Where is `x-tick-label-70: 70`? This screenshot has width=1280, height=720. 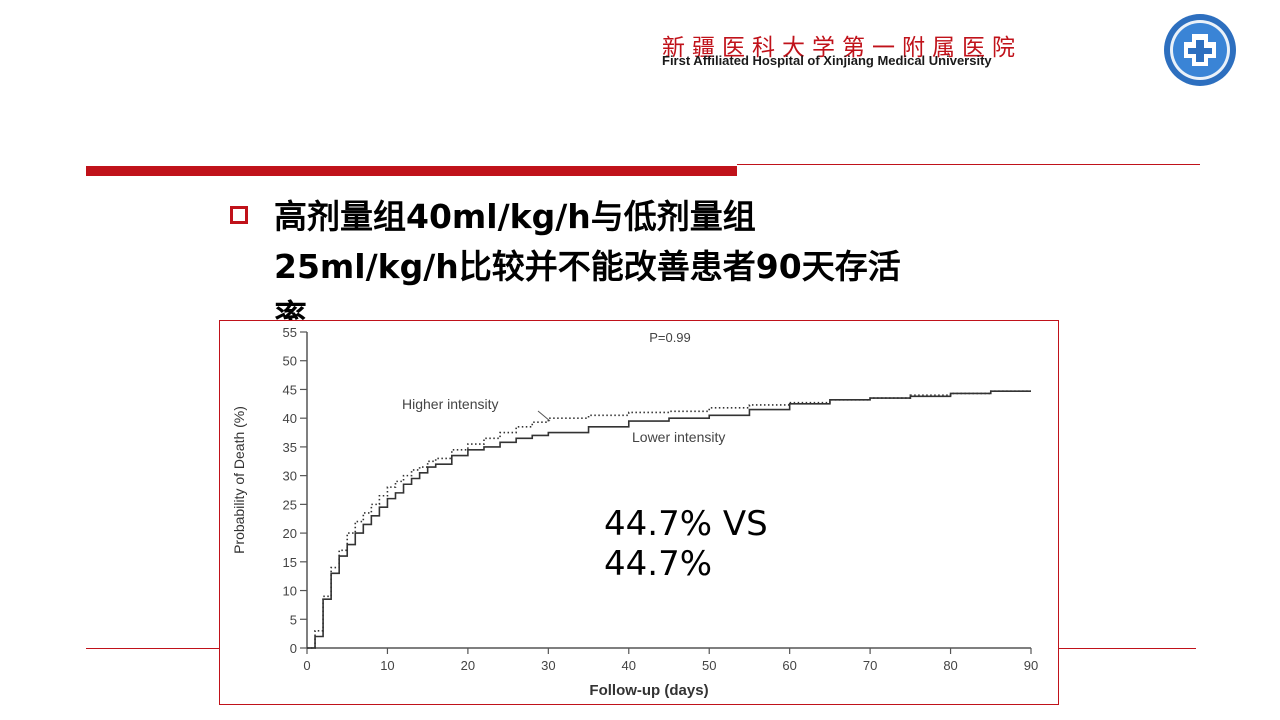 x-tick-label-70: 70 is located at coordinates (870, 665).